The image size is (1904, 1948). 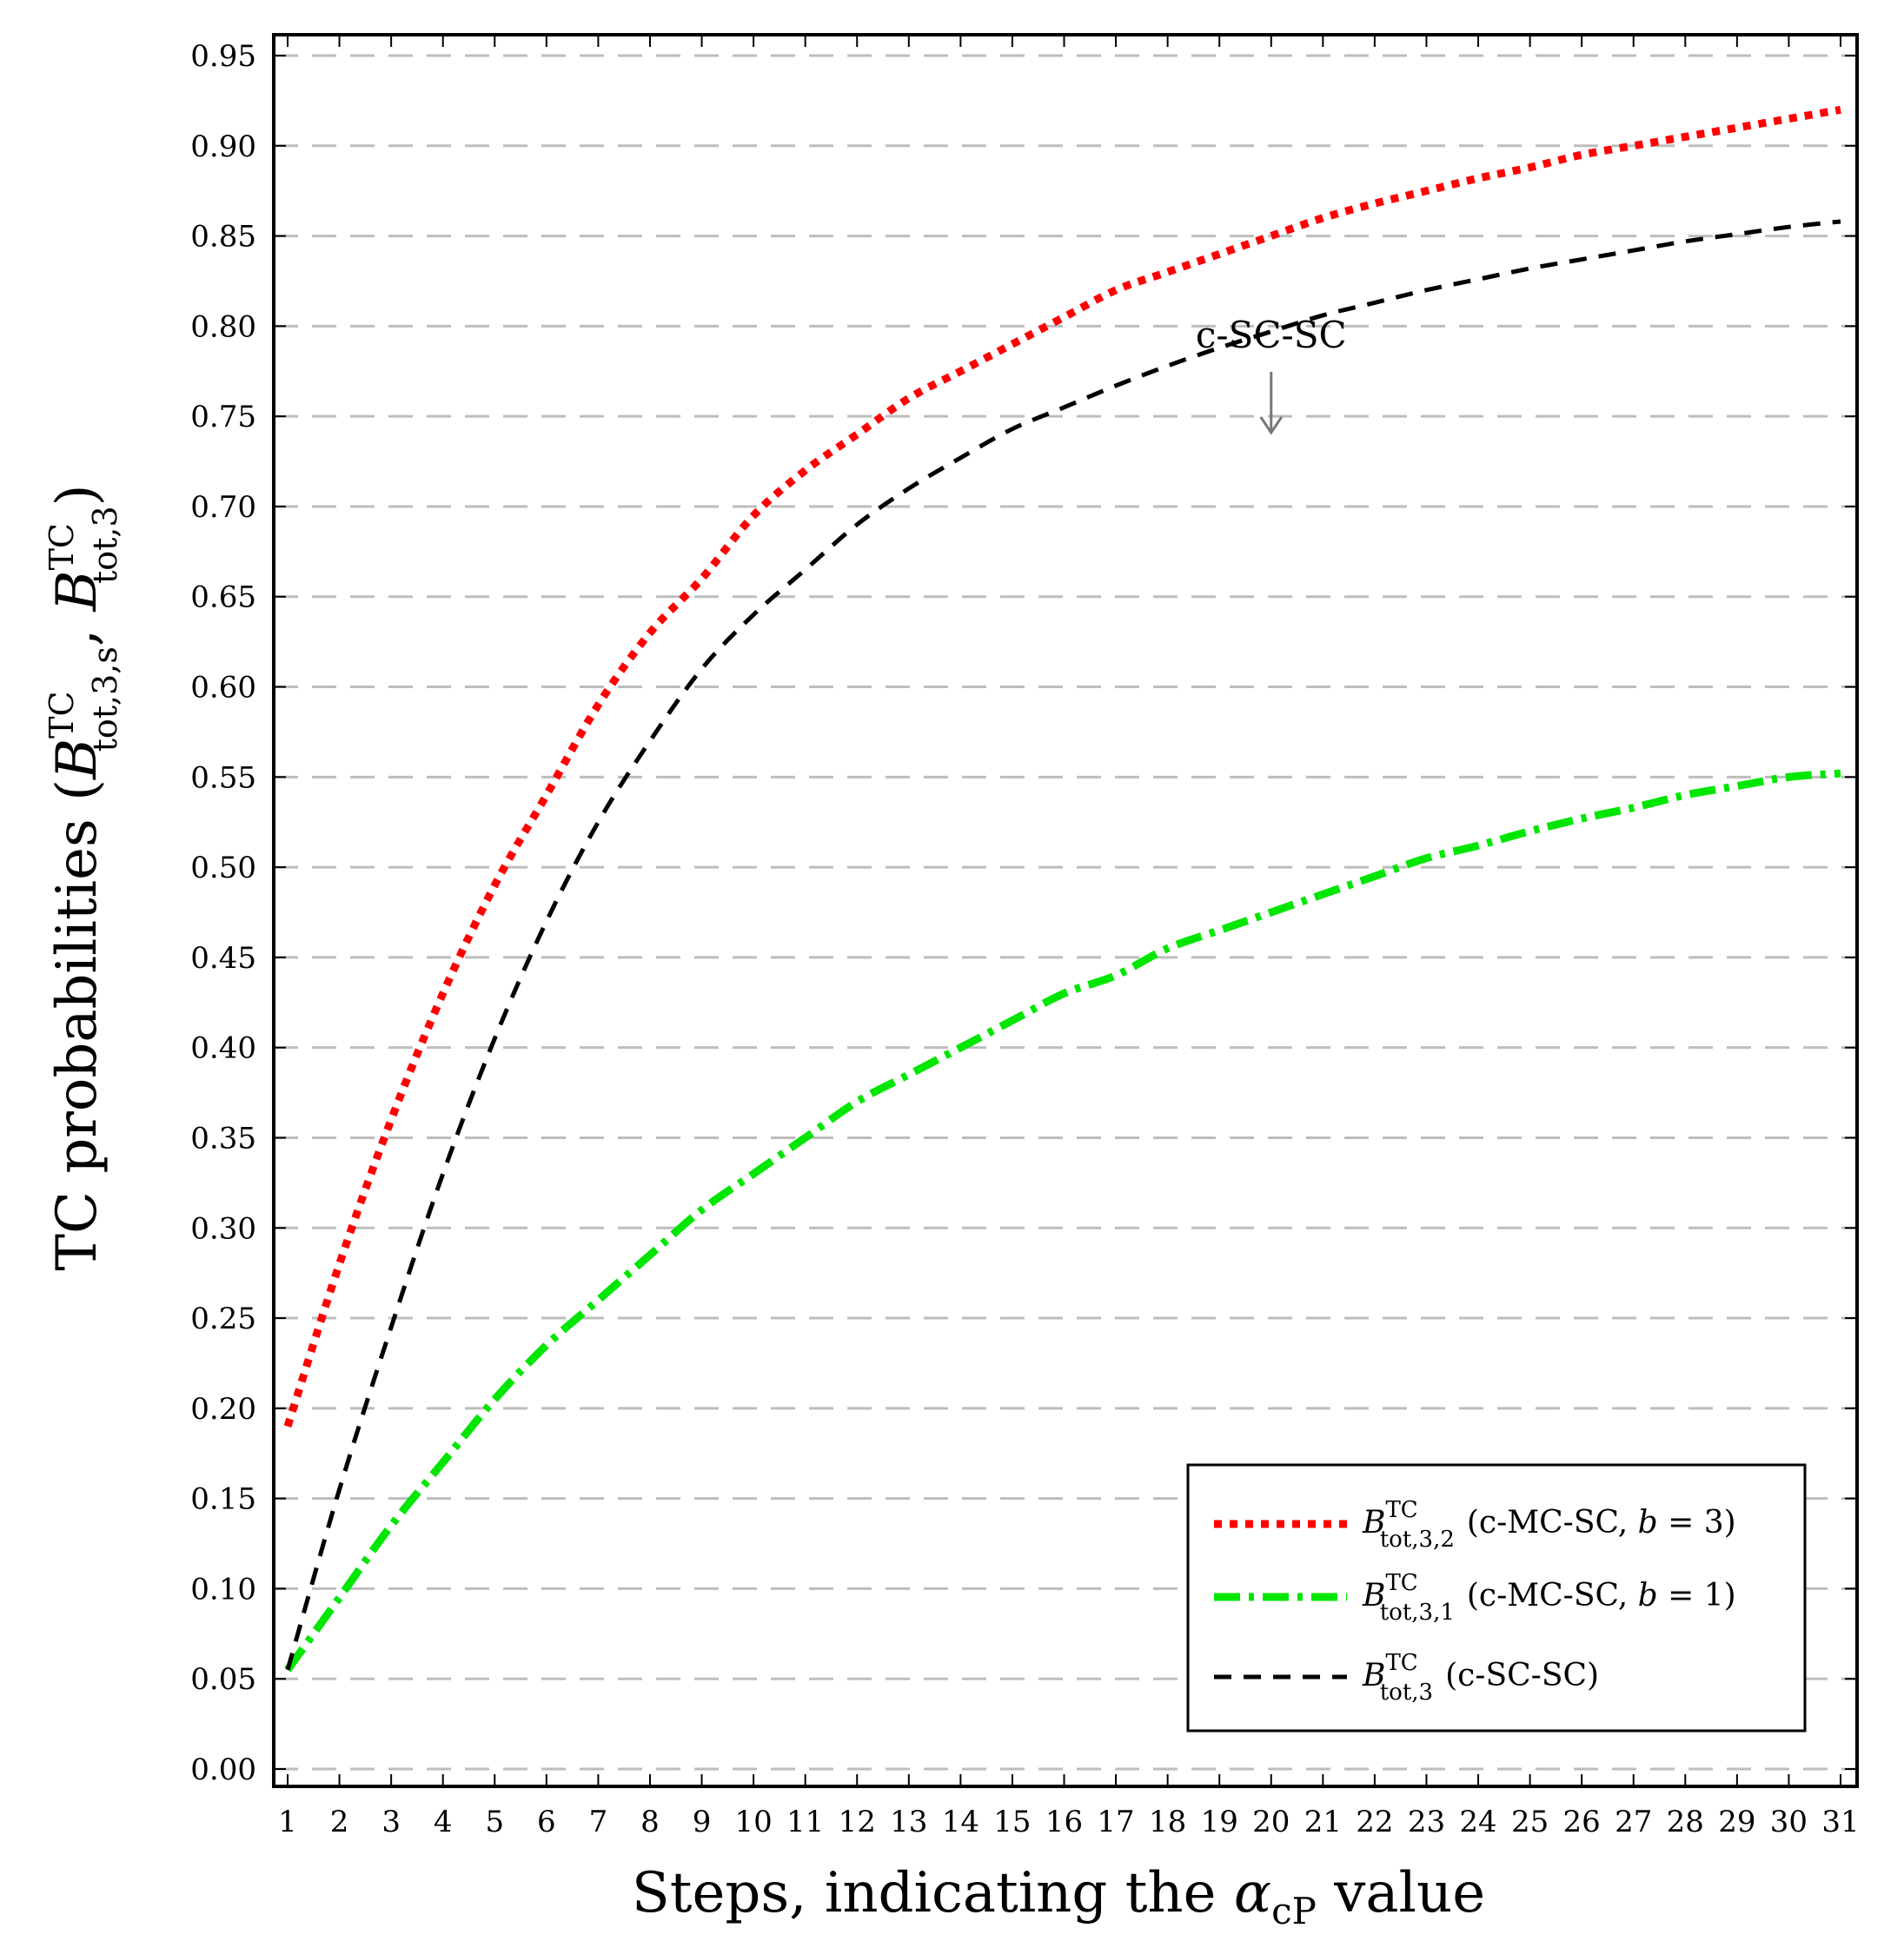 I want to click on legend-entry-black: BTC tot,3 (c-SC-SC), so click(x=1406, y=1678).